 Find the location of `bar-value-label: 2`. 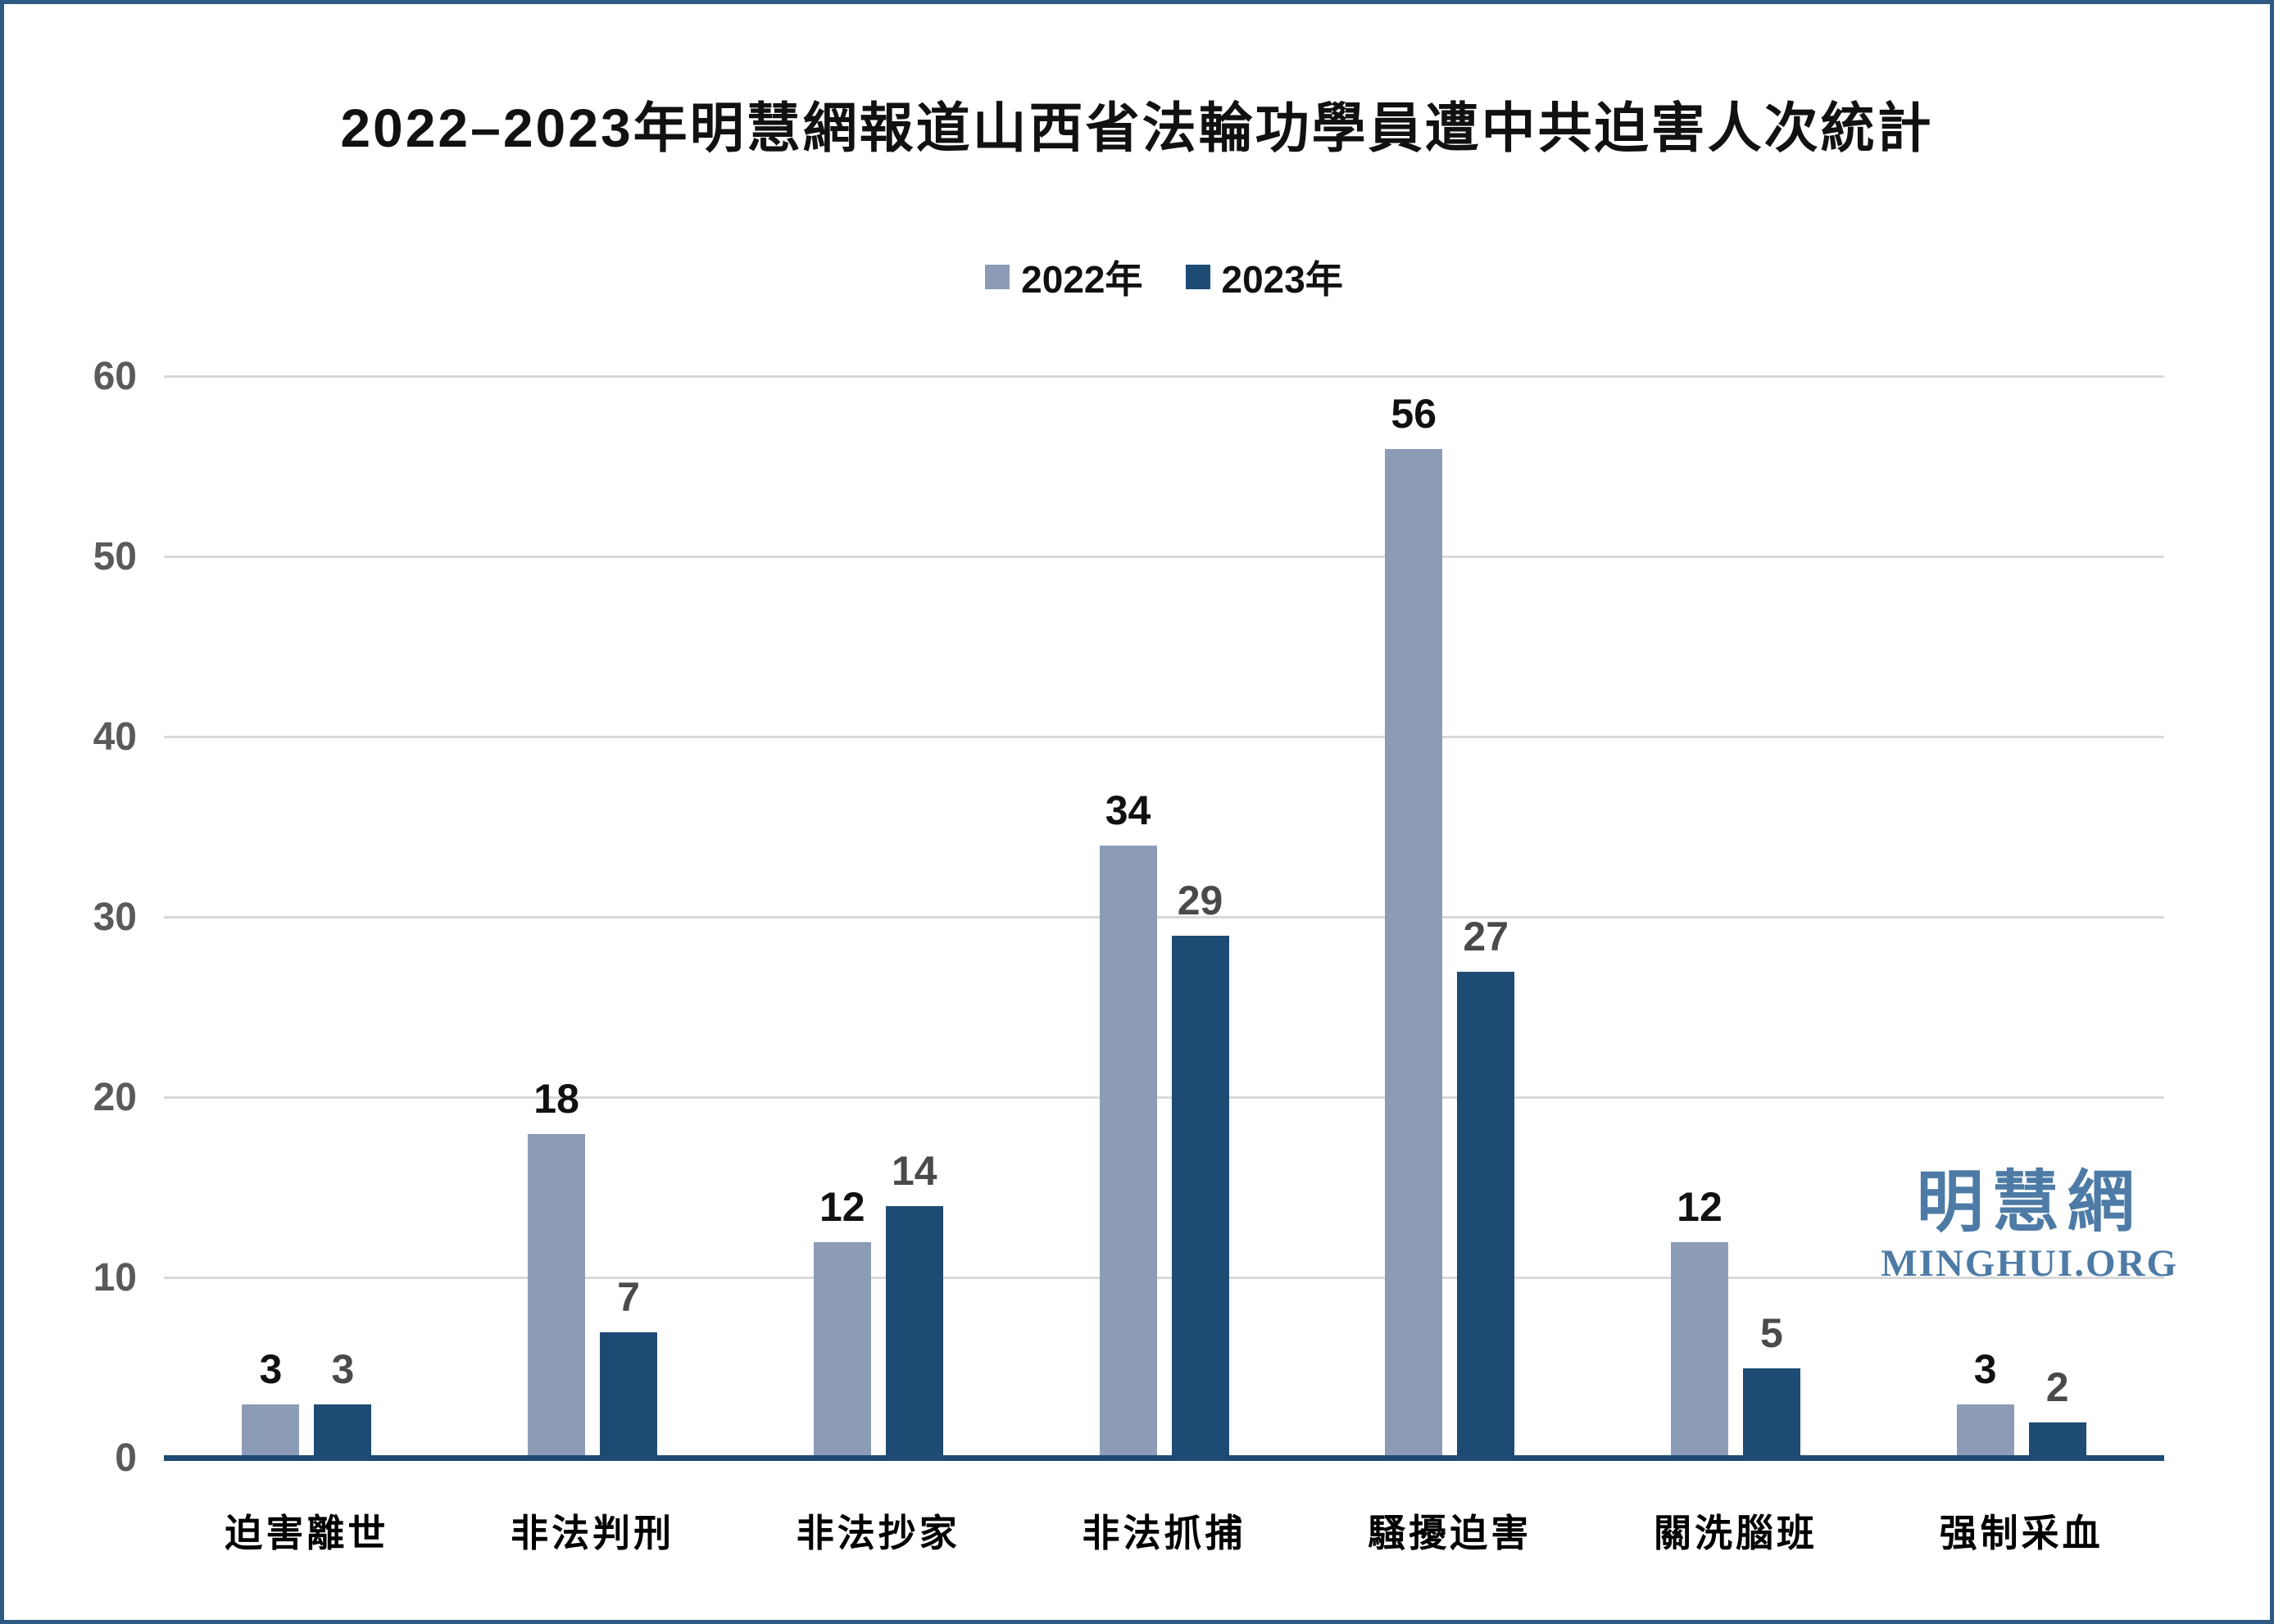

bar-value-label: 2 is located at coordinates (2057, 1387).